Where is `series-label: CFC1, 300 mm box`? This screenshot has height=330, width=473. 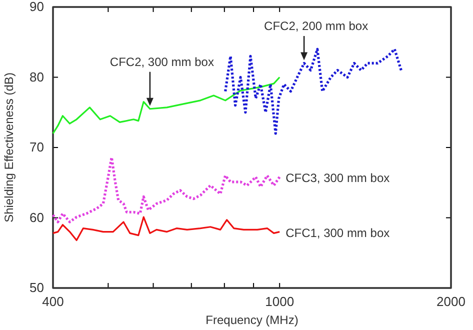
series-label: CFC1, 300 mm box is located at coordinates (338, 233).